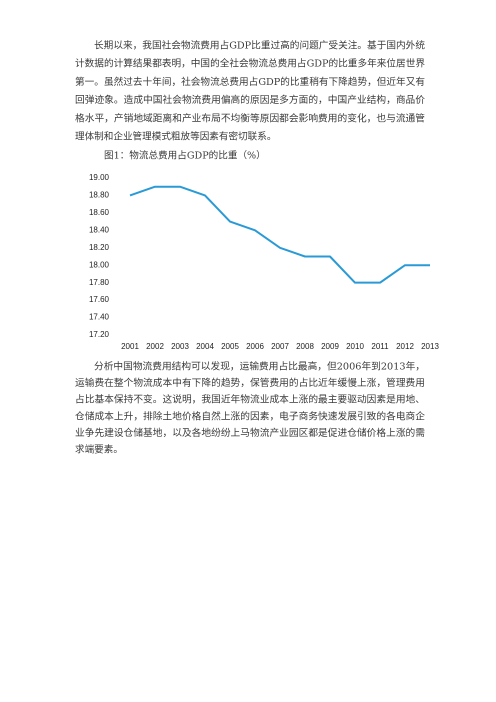  What do you see at coordinates (305, 346) in the screenshot?
I see `x-tick-label: 2008` at bounding box center [305, 346].